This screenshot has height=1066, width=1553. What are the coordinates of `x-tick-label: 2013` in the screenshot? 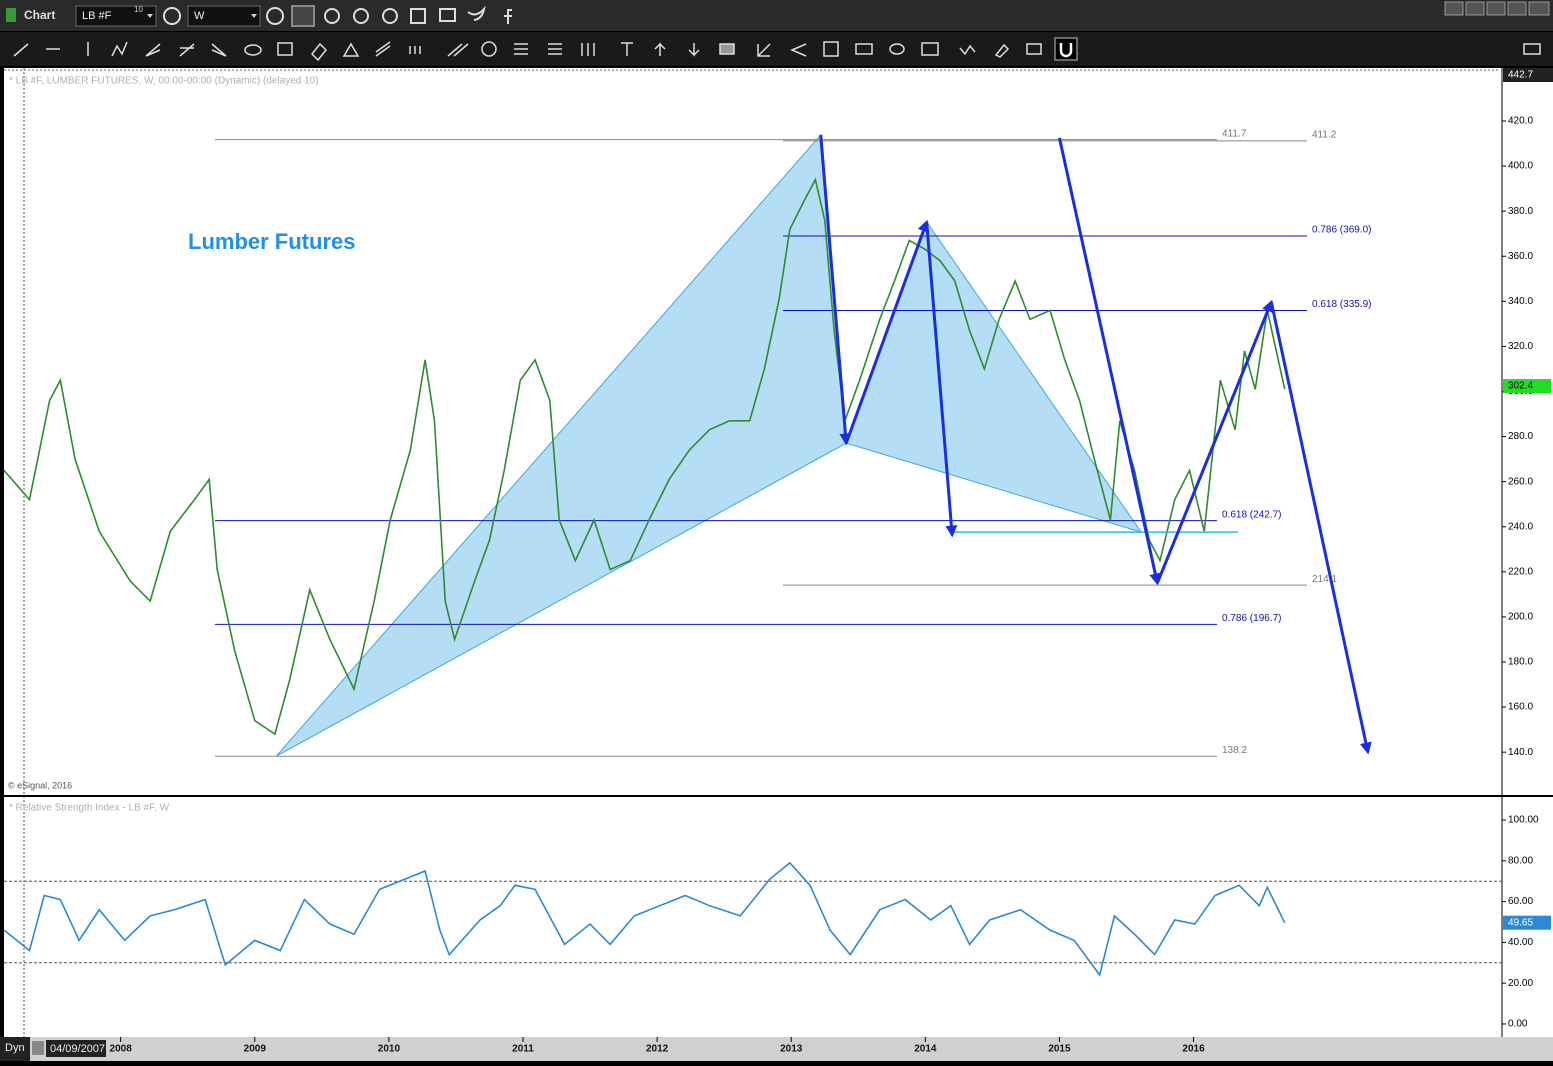 It's located at (791, 1049).